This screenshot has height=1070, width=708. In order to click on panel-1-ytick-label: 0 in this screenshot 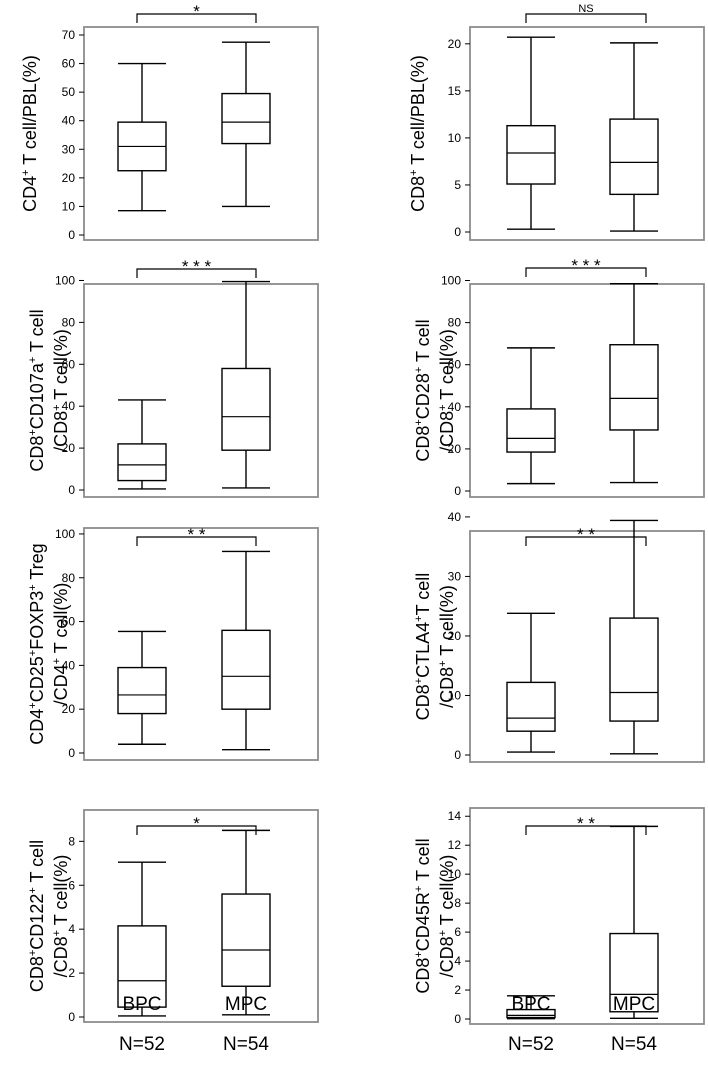, I will do `click(71, 235)`.